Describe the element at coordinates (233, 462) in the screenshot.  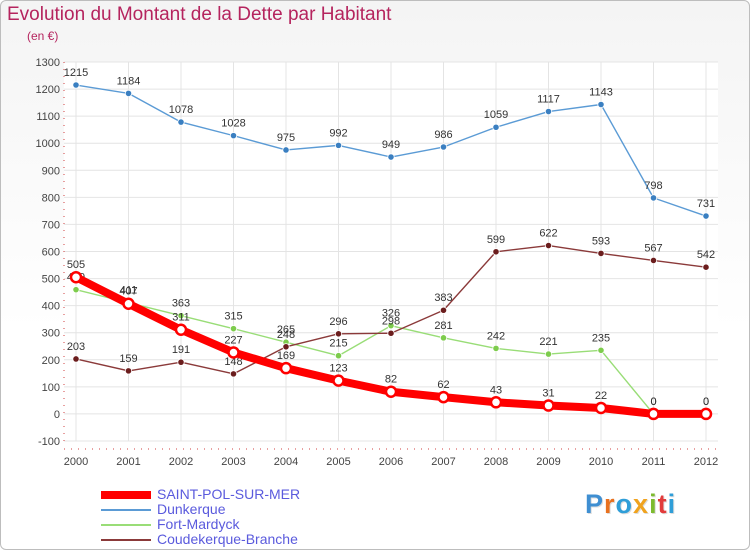
I see `x-tick-label: 2003` at that location.